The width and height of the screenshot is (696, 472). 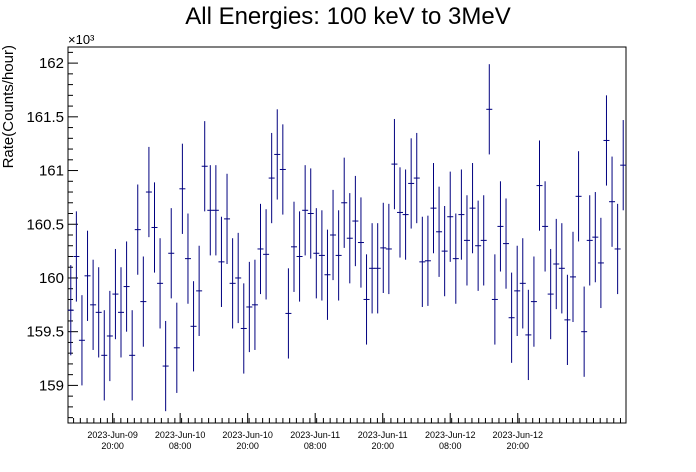 I want to click on y-axis-ticks: 159 159.5 160 160.5 161 161.5 162, so click(x=52, y=235).